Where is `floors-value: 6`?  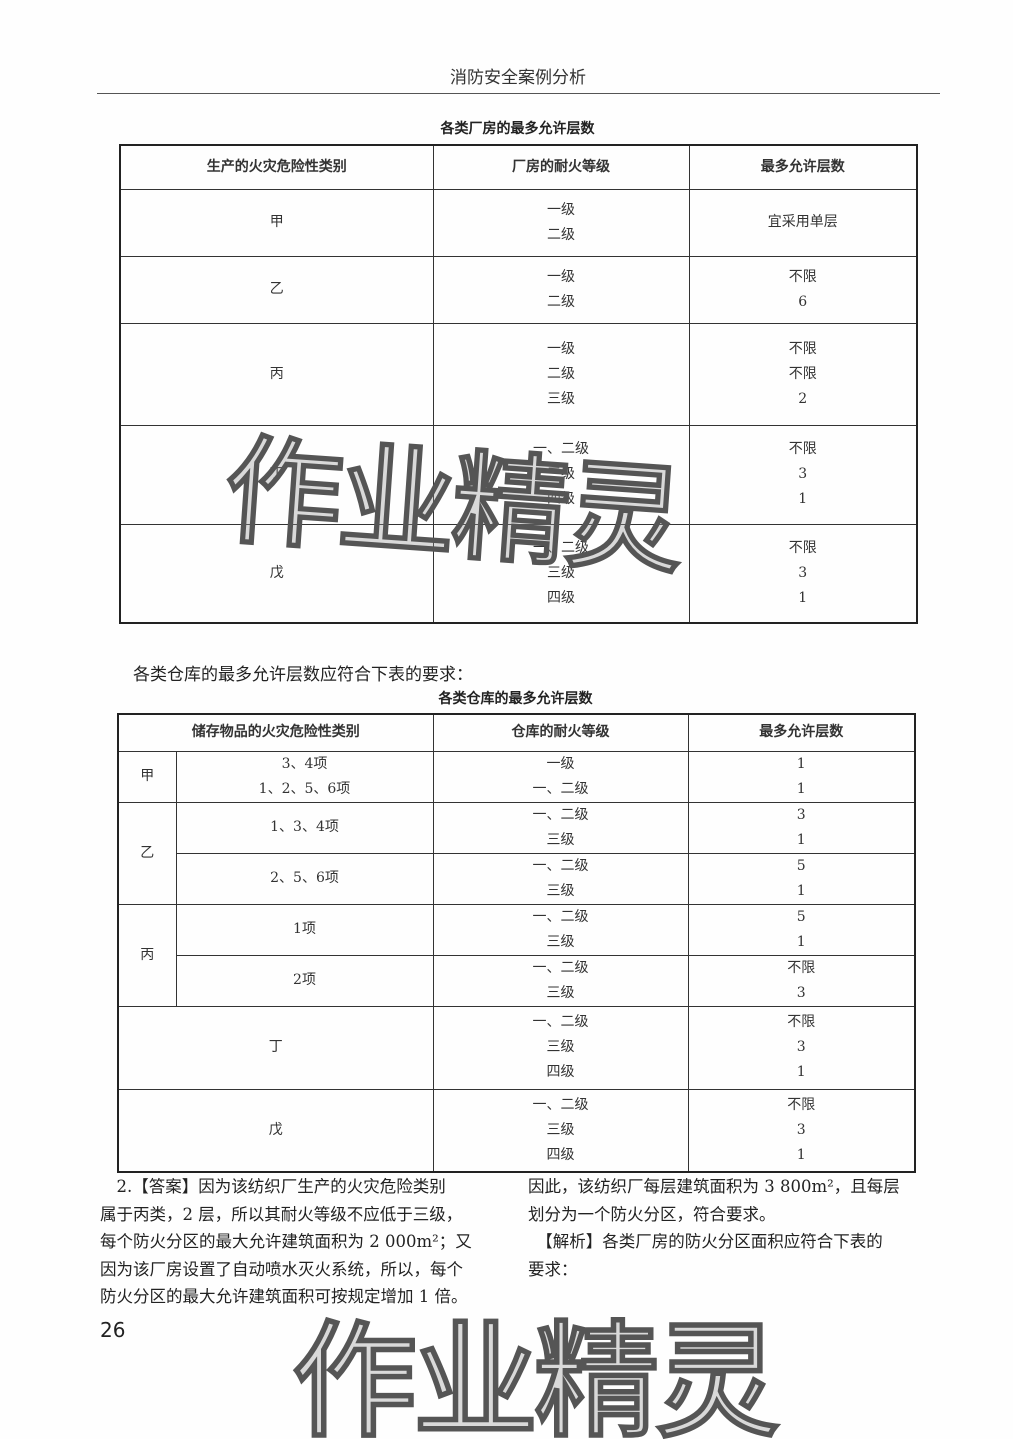 floors-value: 6 is located at coordinates (803, 301).